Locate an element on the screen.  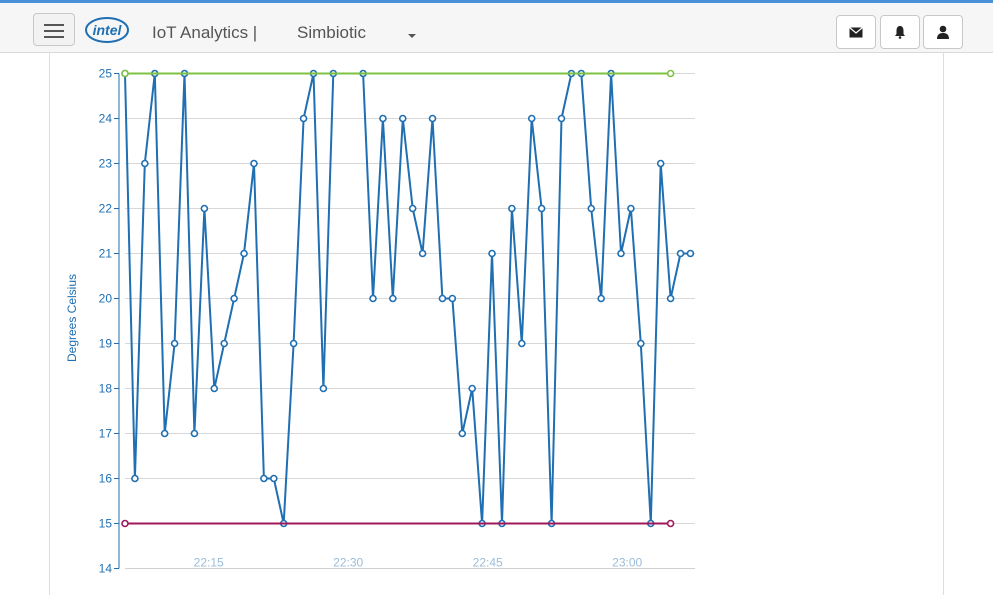
alerts-button is located at coordinates (900, 32).